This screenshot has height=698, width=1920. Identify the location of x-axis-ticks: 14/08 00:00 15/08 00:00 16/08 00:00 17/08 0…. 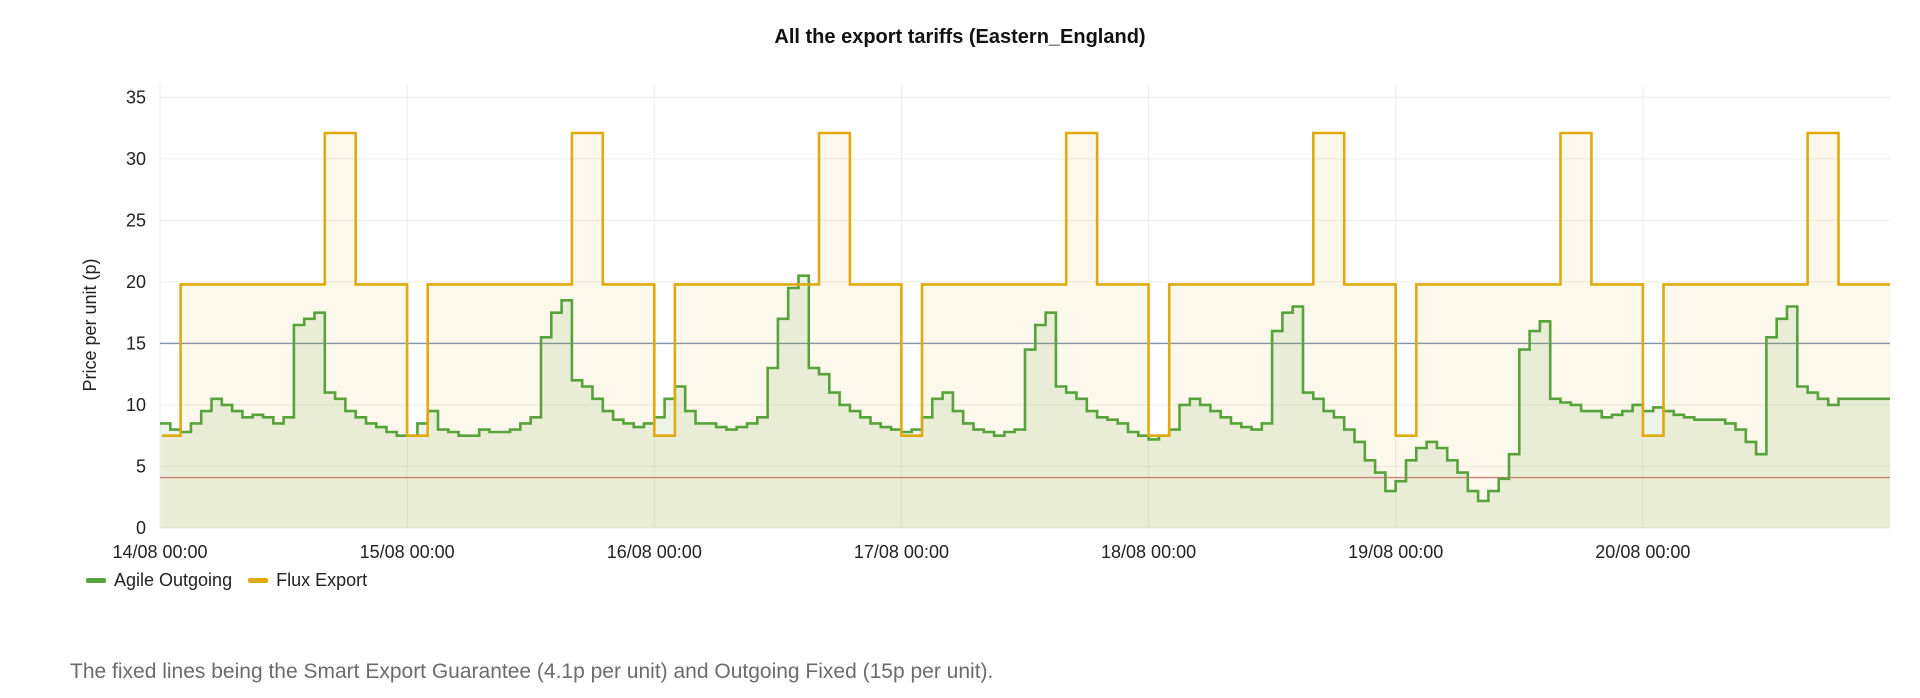
(901, 552).